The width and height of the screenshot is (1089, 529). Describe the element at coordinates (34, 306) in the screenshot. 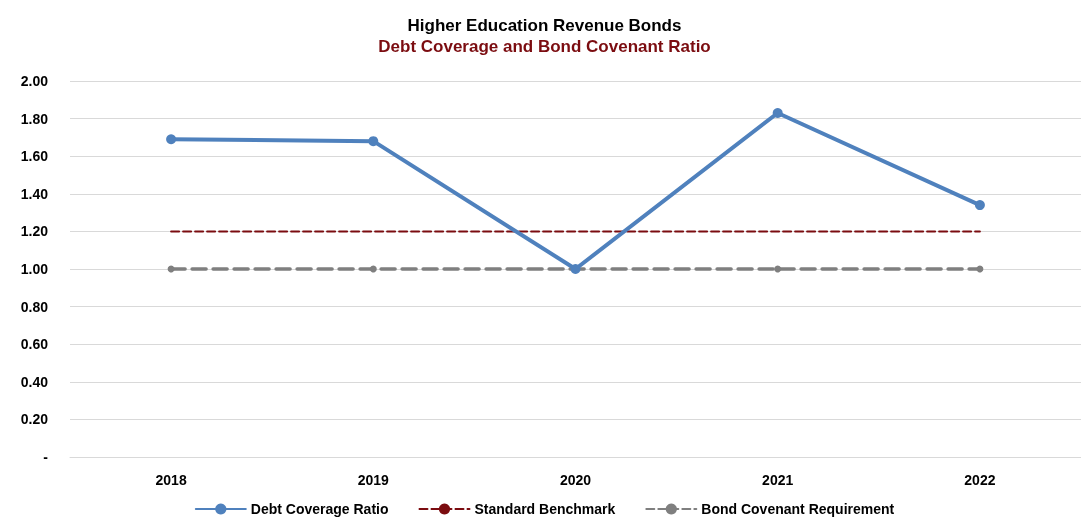

I see `y-tick-label: 0.80` at that location.